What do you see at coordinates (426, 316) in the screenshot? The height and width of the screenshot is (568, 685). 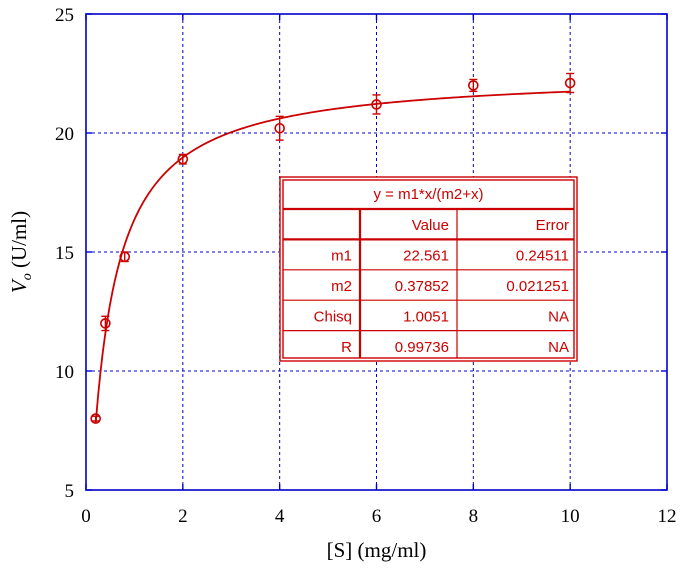 I see `table-cell: 1.0051` at bounding box center [426, 316].